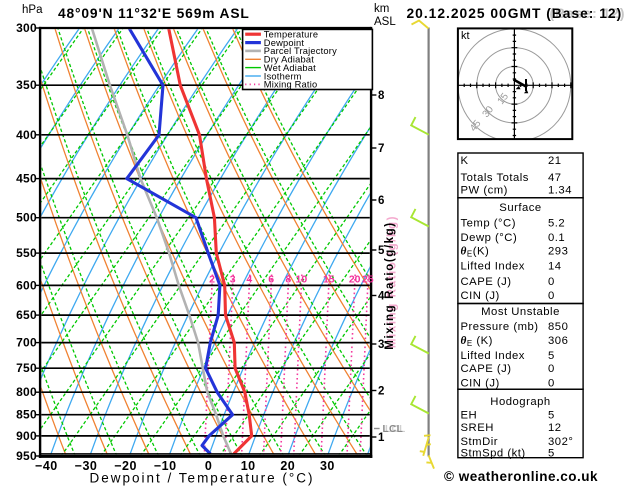 Image resolution: width=629 pixels, height=486 pixels. What do you see at coordinates (327, 466) in the screenshot?
I see `svg-text: 30` at bounding box center [327, 466].